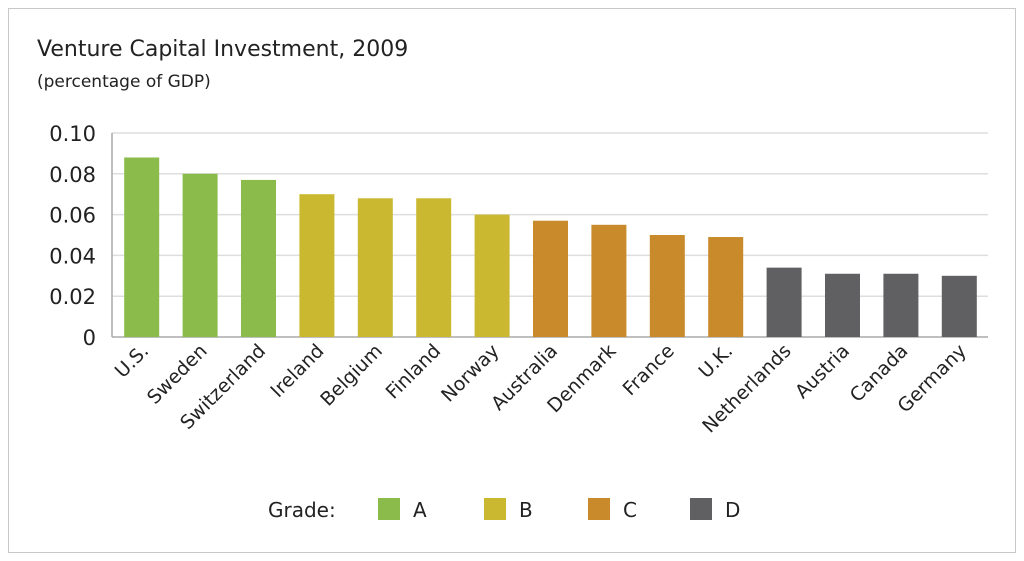 The height and width of the screenshot is (561, 1024). I want to click on bar-germany, so click(959, 306).